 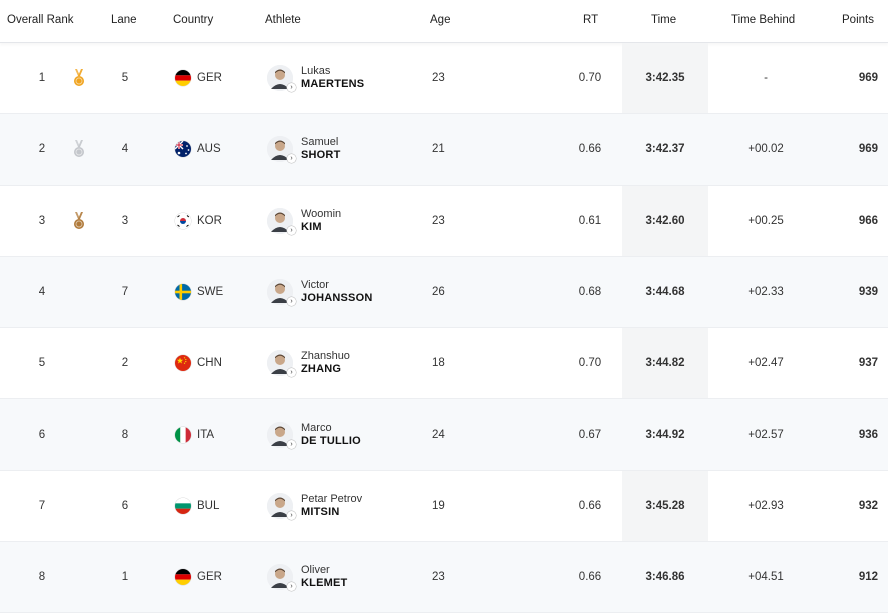 I want to click on athlete-cell: › Victor JOHANSSON, so click(x=320, y=293).